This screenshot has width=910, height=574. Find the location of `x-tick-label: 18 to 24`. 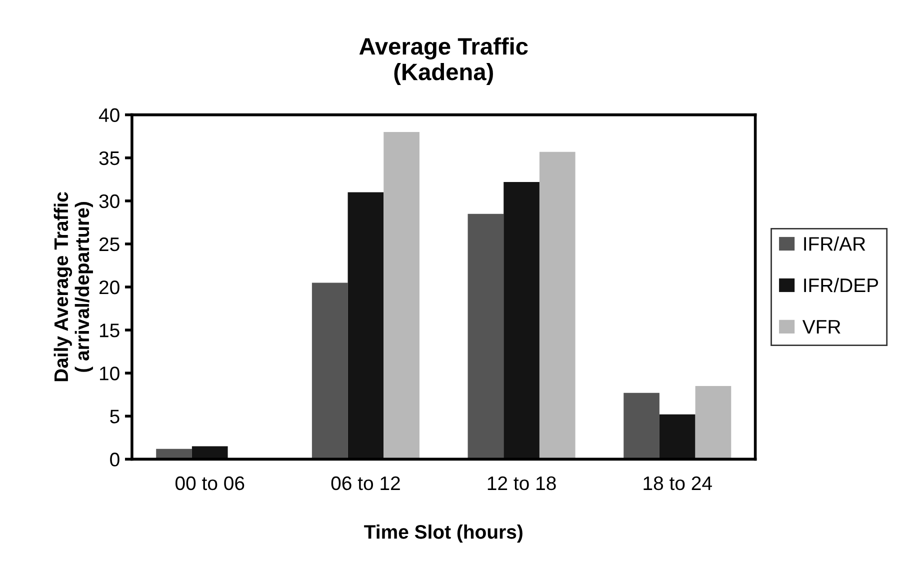

x-tick-label: 18 to 24 is located at coordinates (678, 483).